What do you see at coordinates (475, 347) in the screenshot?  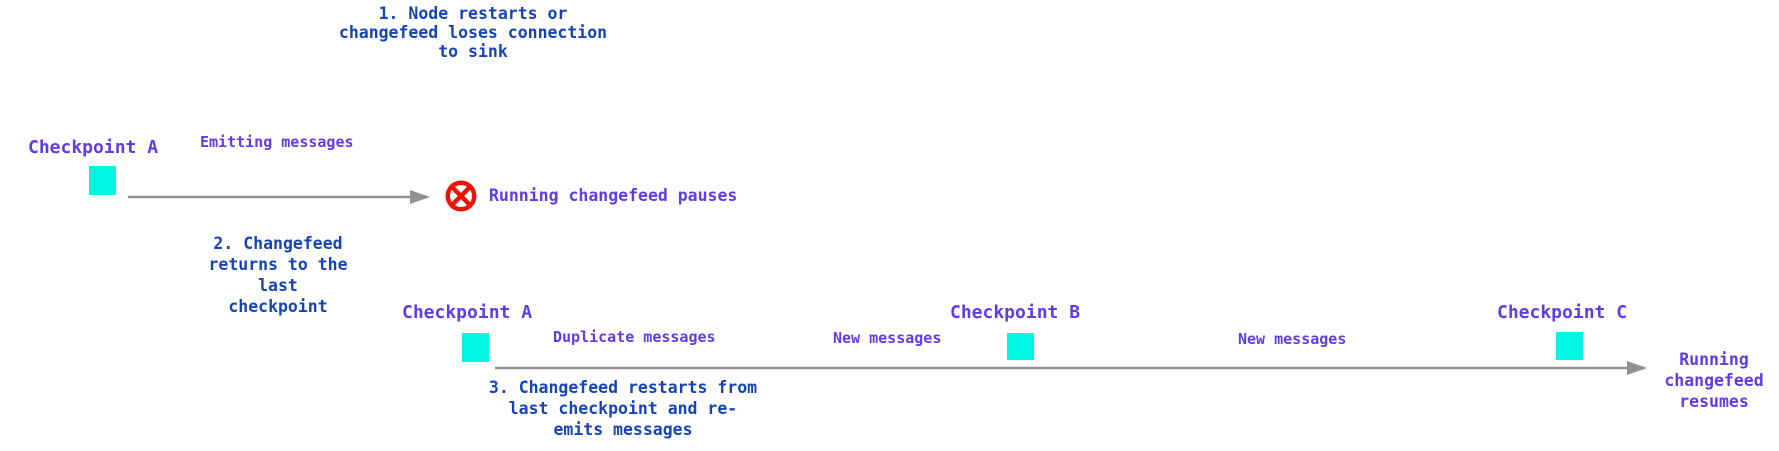 I see `checkpoint-a-marker-resumed` at bounding box center [475, 347].